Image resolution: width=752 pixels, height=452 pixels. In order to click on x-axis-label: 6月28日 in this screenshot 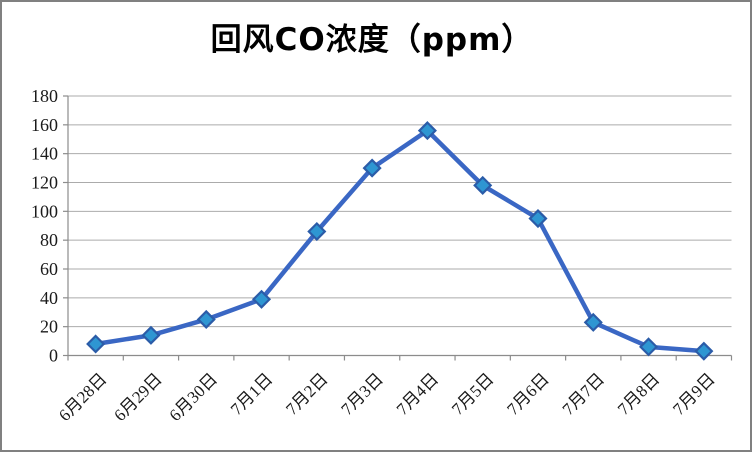, I will do `click(83, 397)`.